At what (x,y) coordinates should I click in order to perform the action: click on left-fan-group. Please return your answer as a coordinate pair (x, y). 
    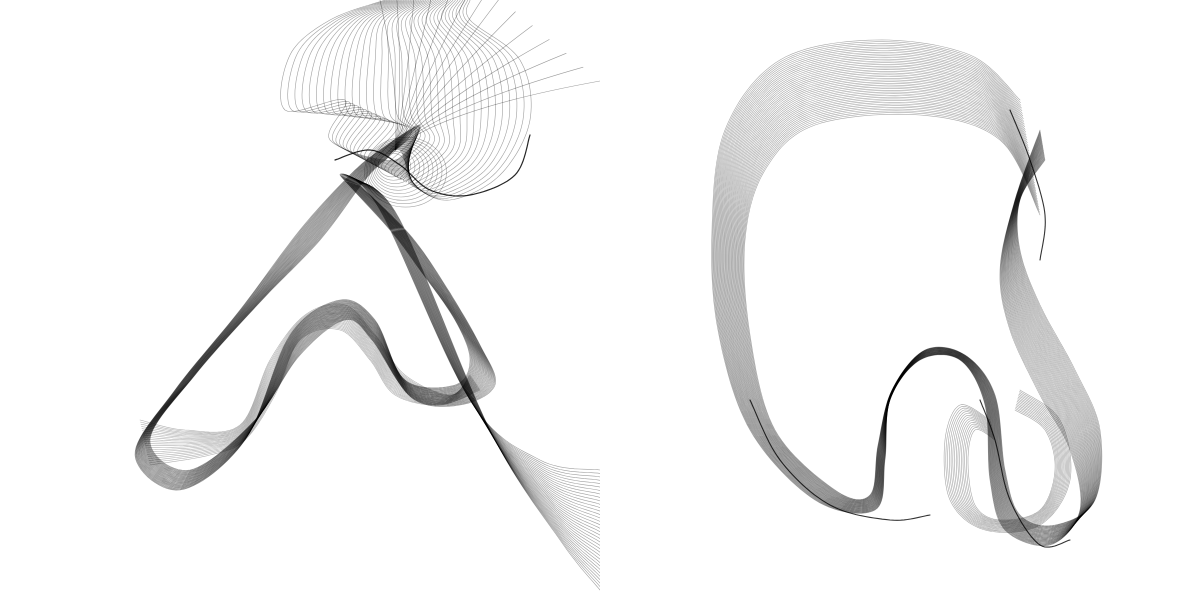
    Looking at the image, I should click on (489, 75).